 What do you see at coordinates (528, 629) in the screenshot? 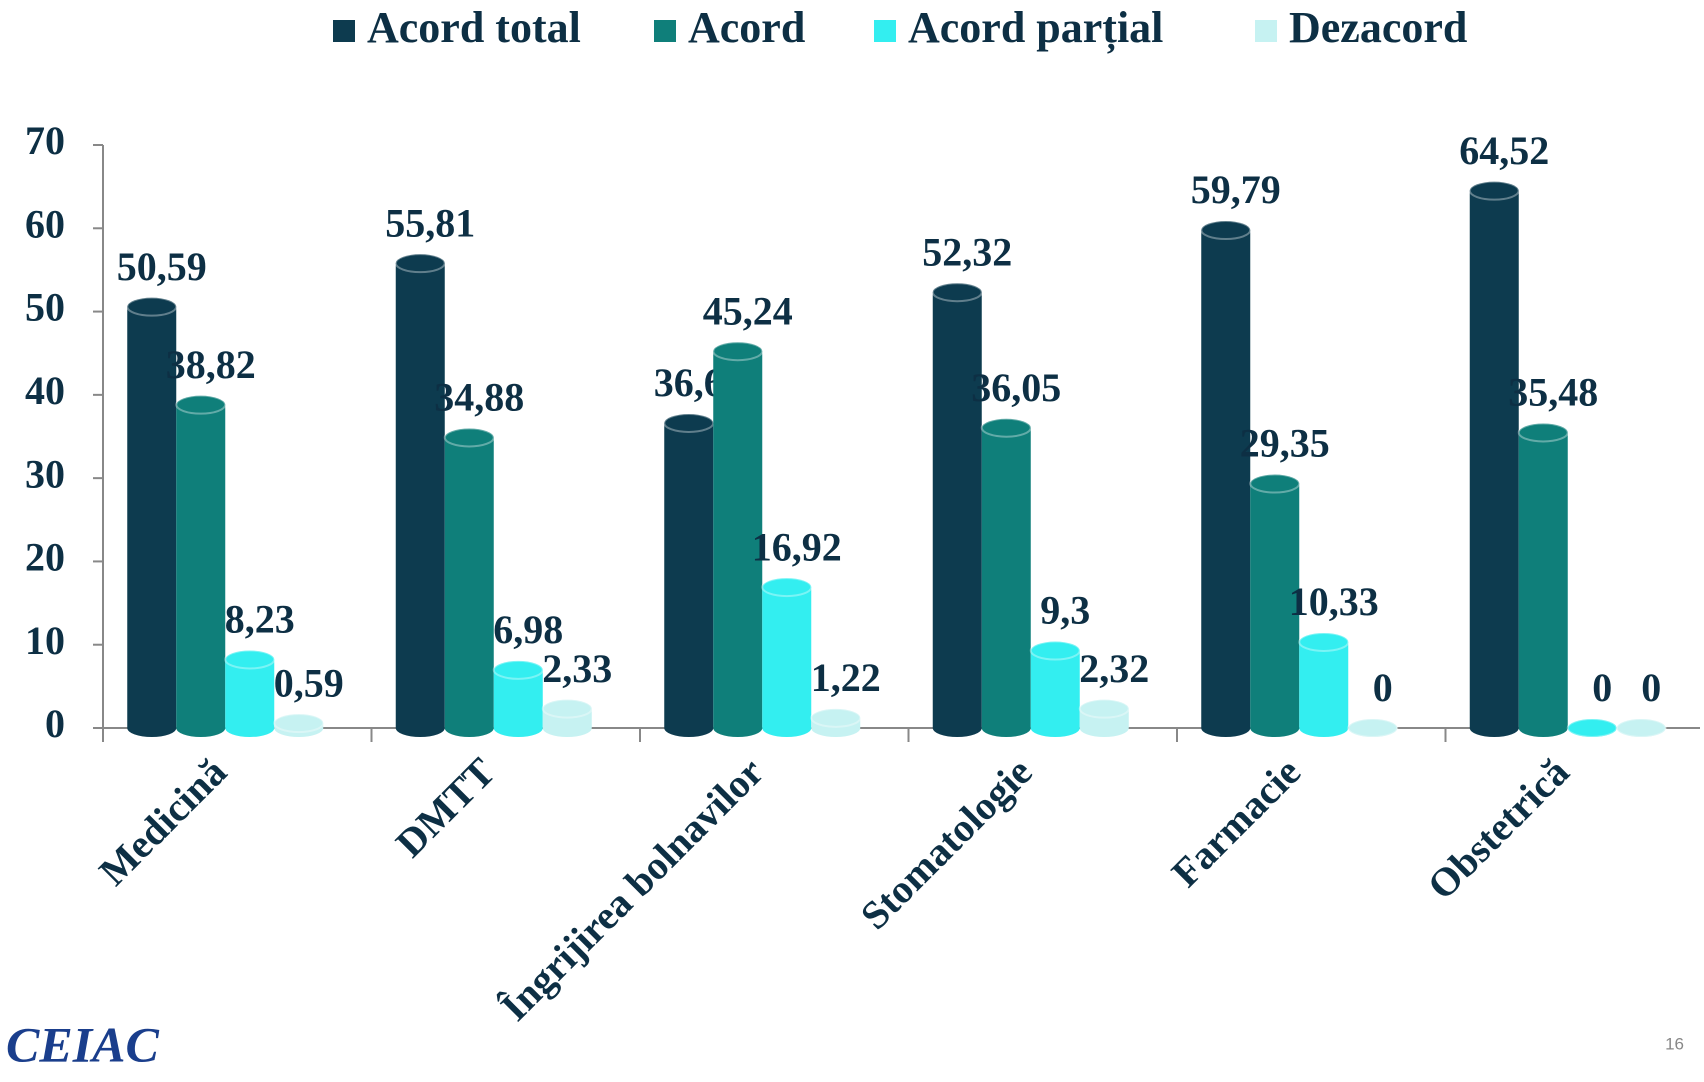
I see `value-label: 6,98` at bounding box center [528, 629].